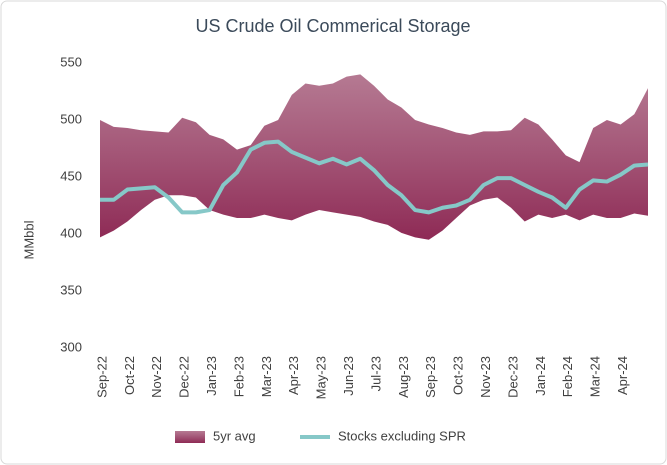 The width and height of the screenshot is (667, 465). Describe the element at coordinates (184, 377) in the screenshot. I see `x-tick-label: Dec-22` at that location.